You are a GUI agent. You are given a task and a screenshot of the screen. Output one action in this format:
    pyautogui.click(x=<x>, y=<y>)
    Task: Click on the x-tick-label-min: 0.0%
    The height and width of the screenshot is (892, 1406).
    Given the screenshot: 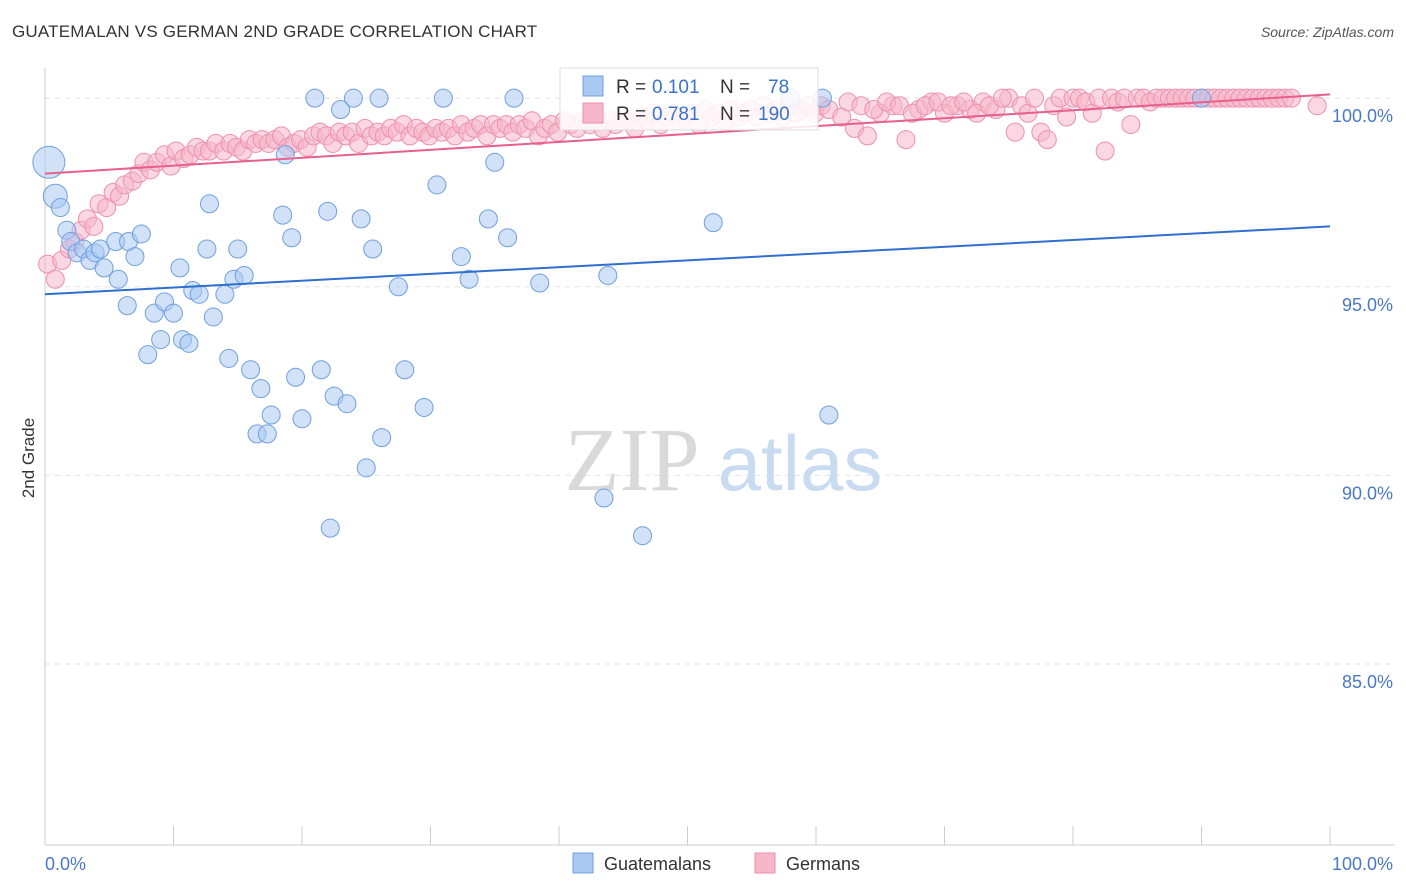 What is the action you would take?
    pyautogui.click(x=65, y=864)
    